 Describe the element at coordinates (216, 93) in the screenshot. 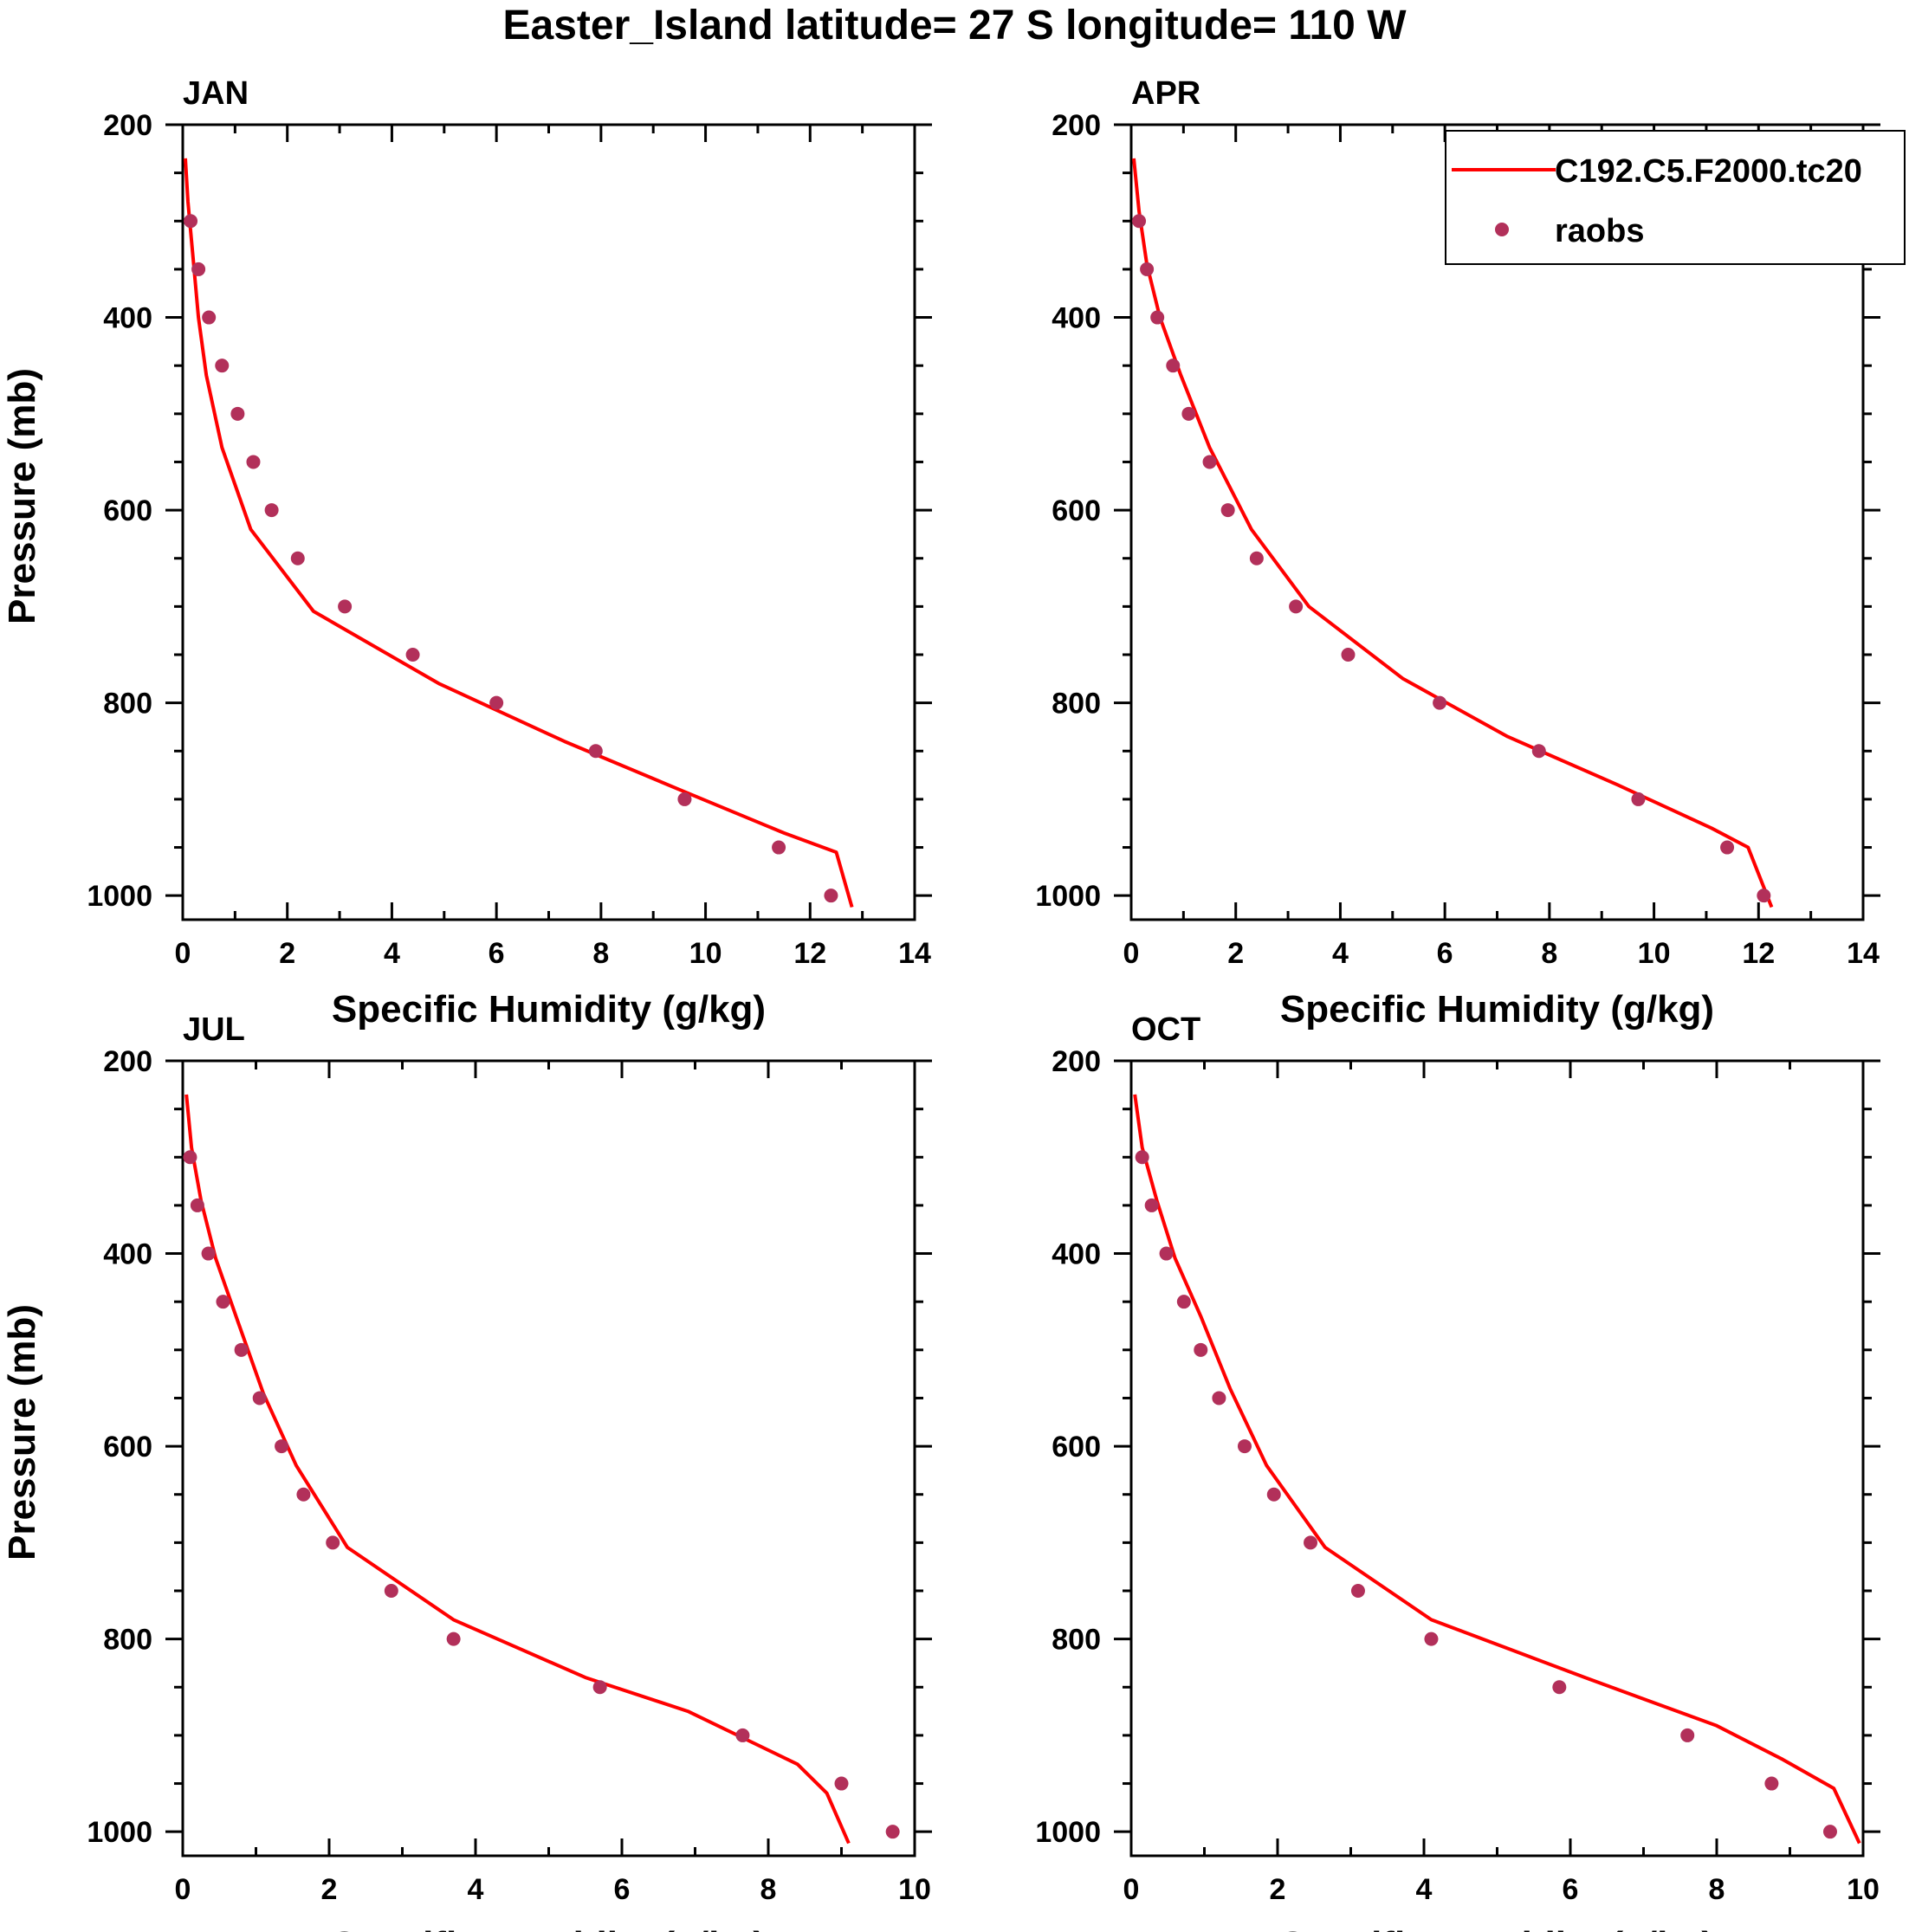

I see `panel-title: JAN` at that location.